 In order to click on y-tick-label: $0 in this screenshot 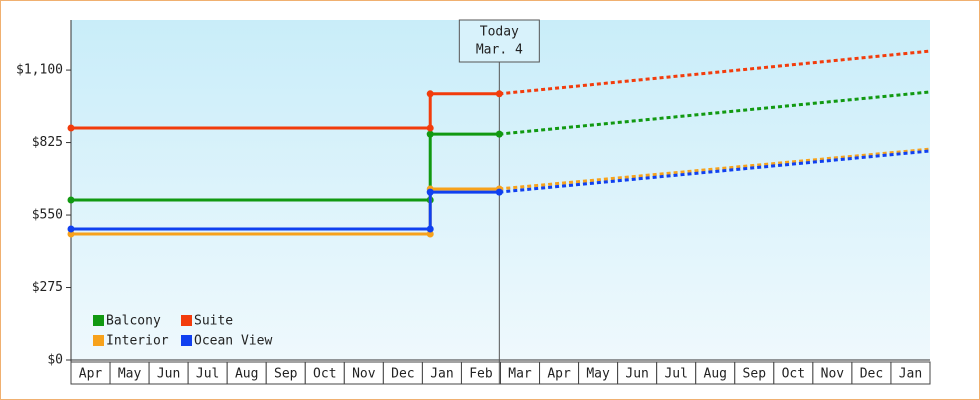, I will do `click(55, 360)`.